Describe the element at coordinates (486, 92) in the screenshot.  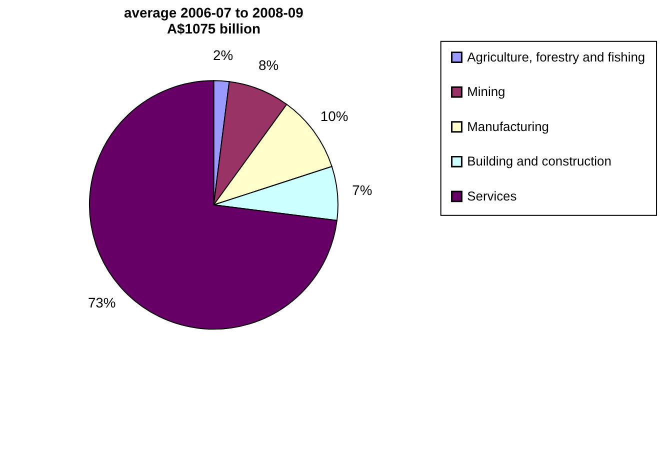
I see `legend-label: Mining` at that location.